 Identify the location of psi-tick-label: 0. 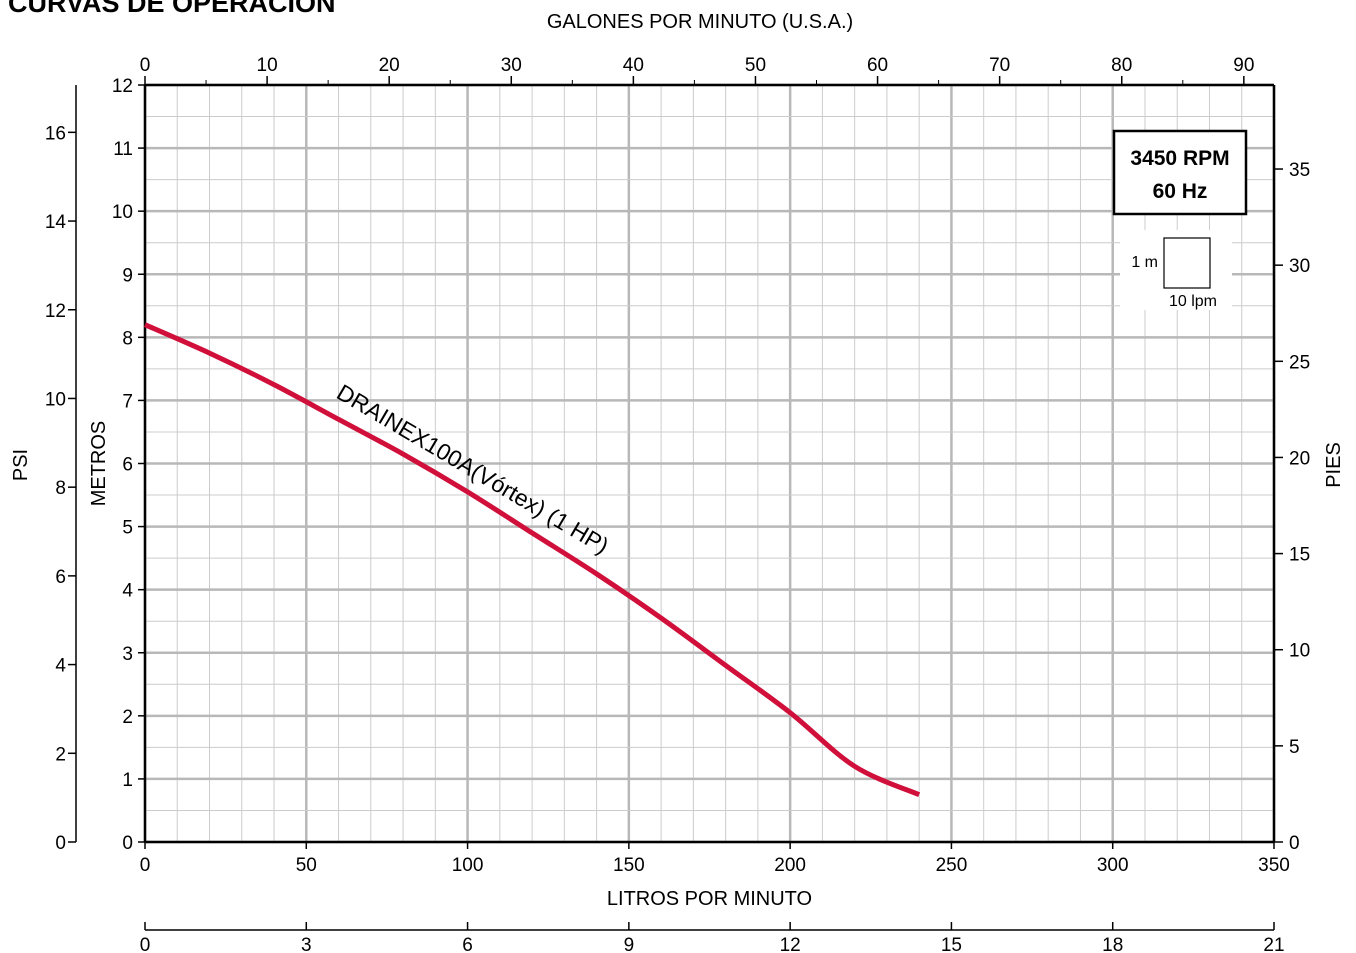
(60, 843).